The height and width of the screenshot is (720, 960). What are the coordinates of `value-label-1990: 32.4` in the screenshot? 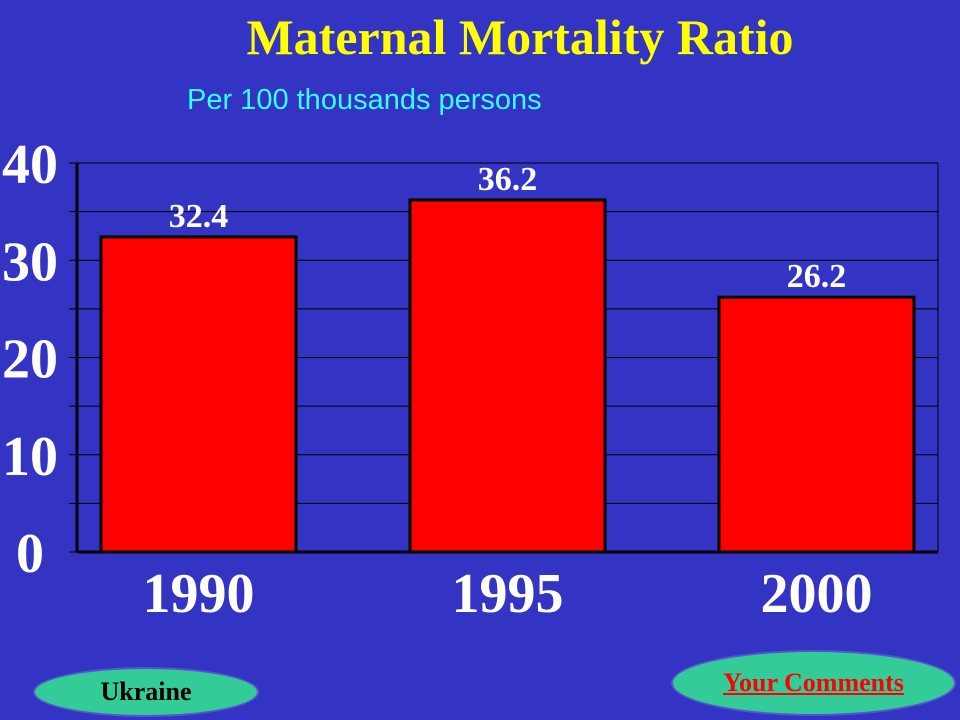 It's located at (199, 216).